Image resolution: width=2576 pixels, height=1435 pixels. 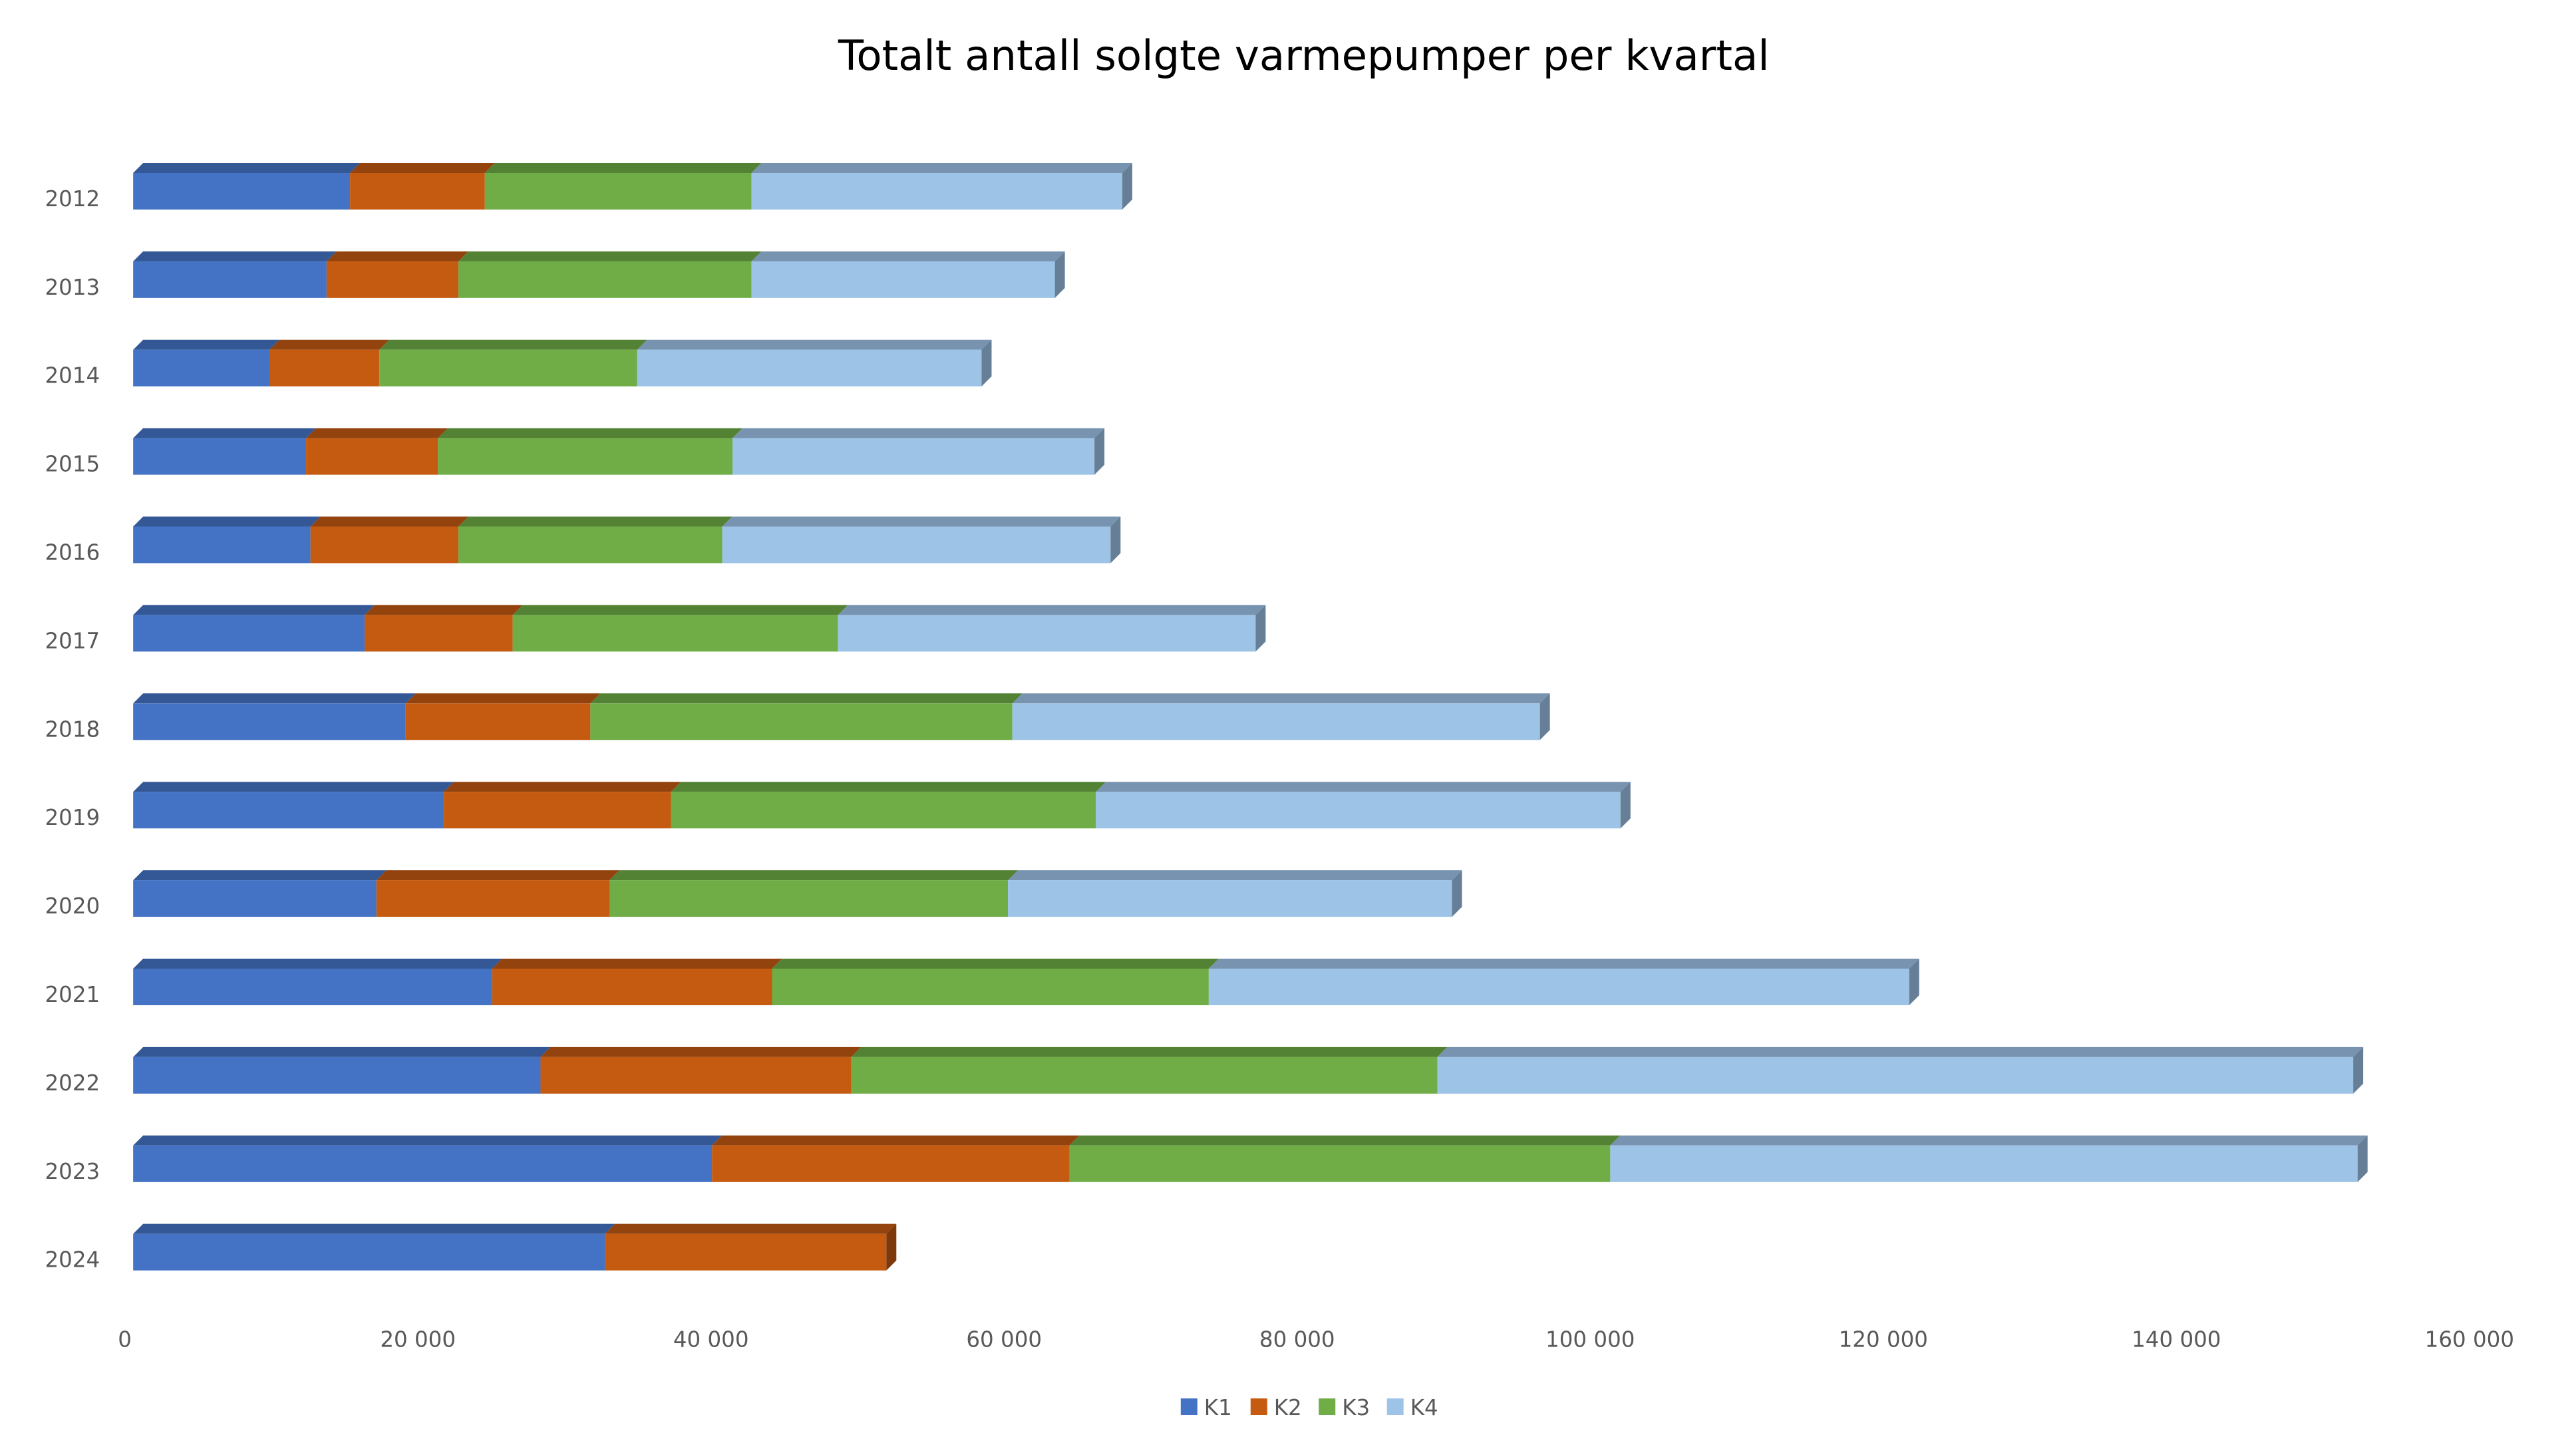 I want to click on bar-K2-2022, so click(x=701, y=1070).